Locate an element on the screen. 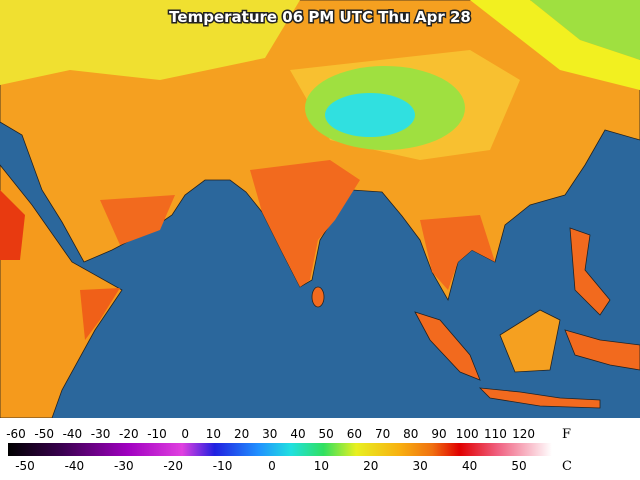 This screenshot has width=640, height=480. c-tick-label: 0 is located at coordinates (272, 466).